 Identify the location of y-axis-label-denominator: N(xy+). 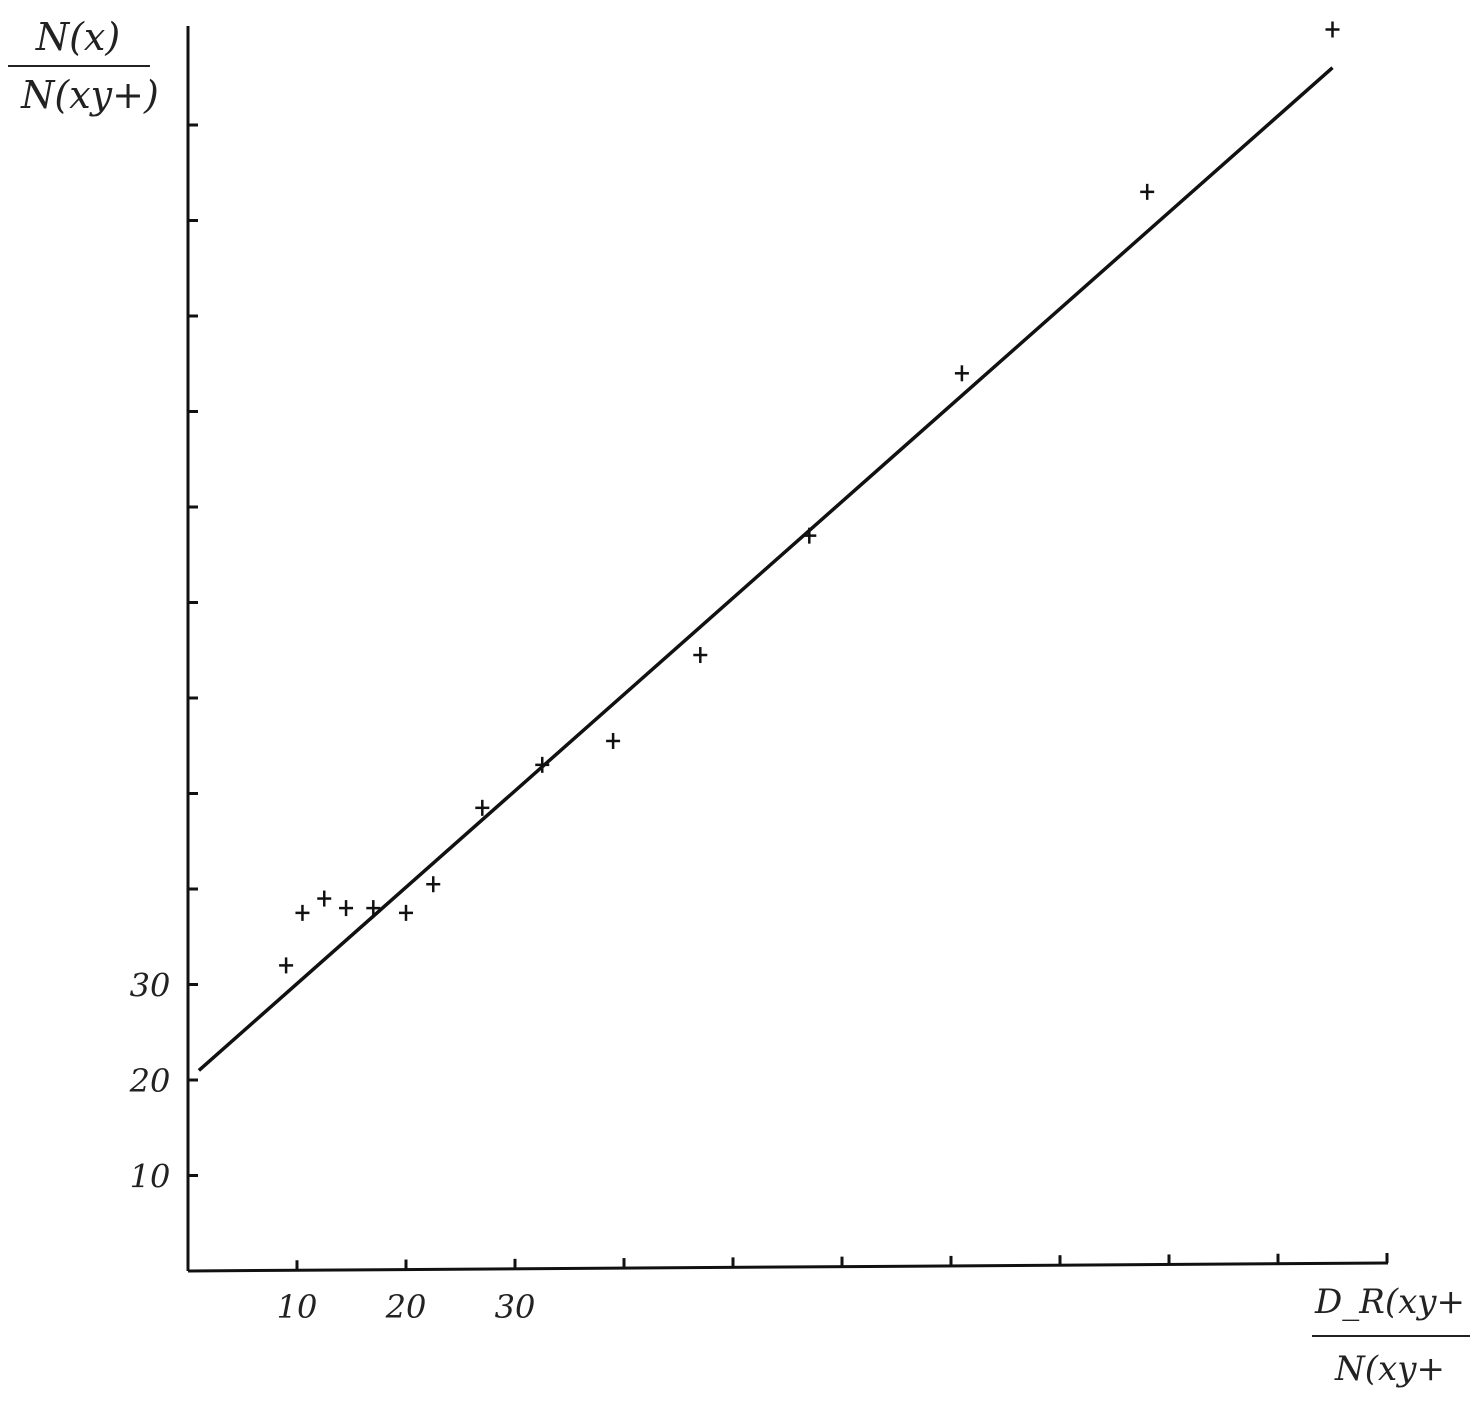
(89, 95).